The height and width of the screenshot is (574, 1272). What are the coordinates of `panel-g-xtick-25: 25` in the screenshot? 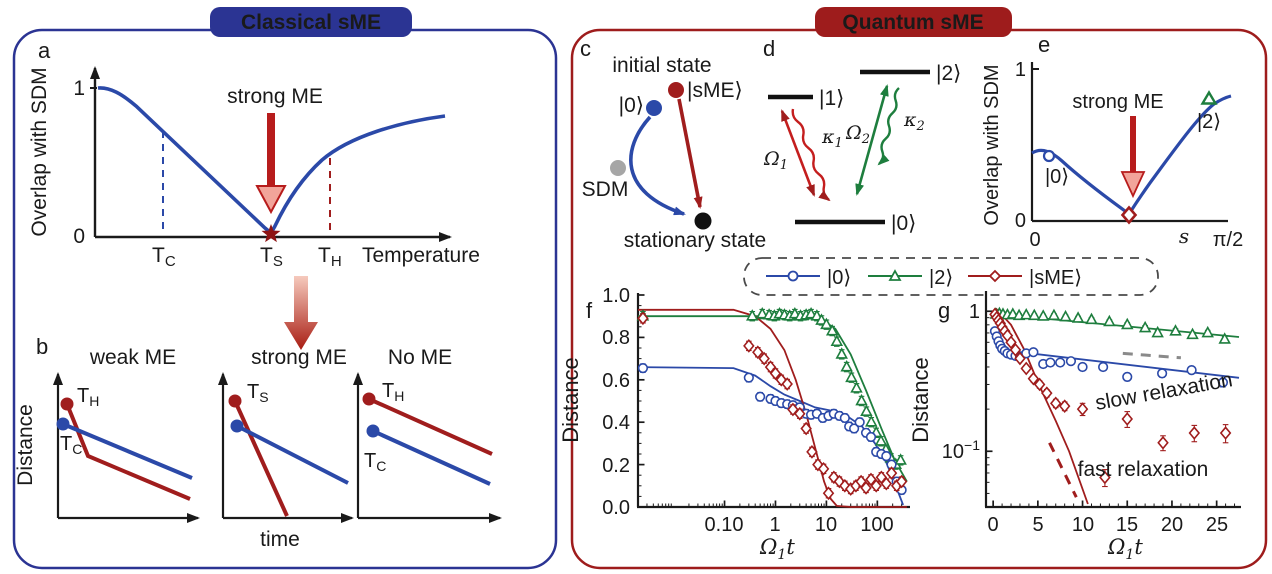 It's located at (1217, 525).